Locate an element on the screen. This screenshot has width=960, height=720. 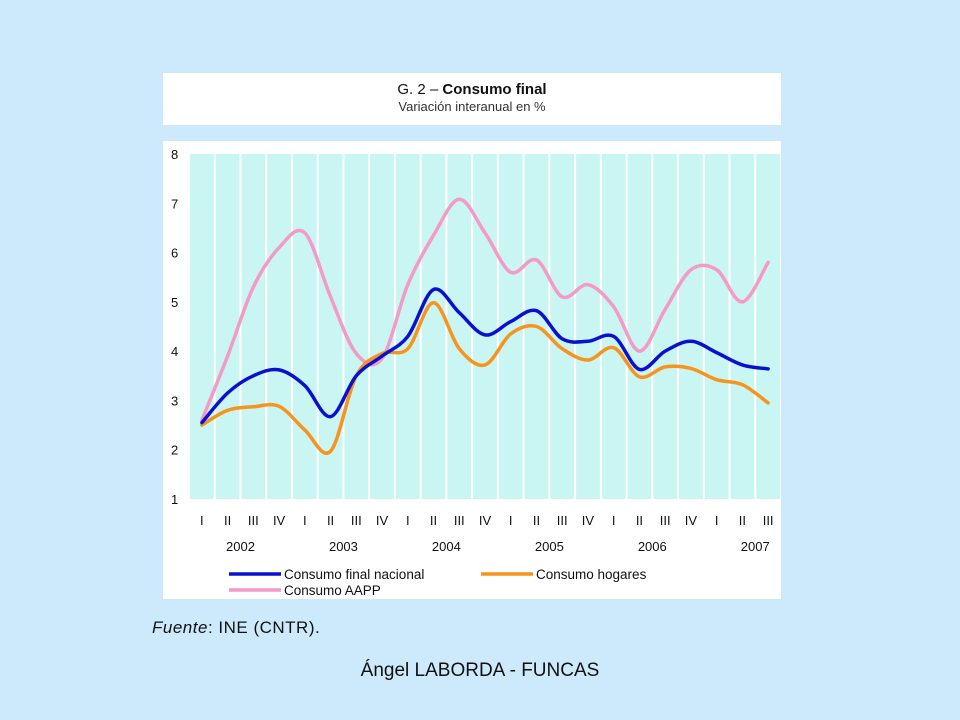
legend-label-consumo-hogares: Consumo hogares is located at coordinates (591, 574).